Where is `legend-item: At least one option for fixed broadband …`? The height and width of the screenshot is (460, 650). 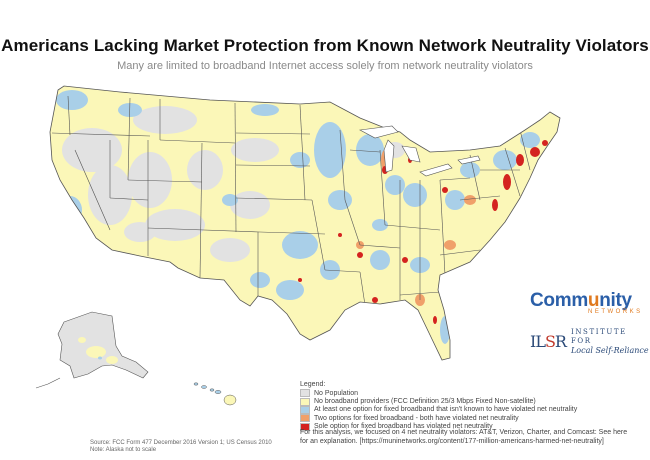 legend-item: At least one option for fixed broadband … is located at coordinates (439, 409).